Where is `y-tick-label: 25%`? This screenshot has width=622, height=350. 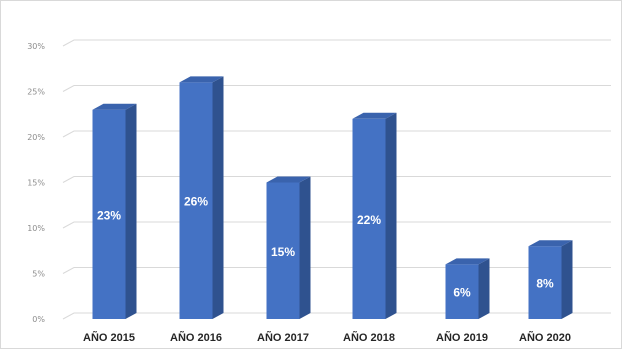
y-tick-label: 25% is located at coordinates (36, 92).